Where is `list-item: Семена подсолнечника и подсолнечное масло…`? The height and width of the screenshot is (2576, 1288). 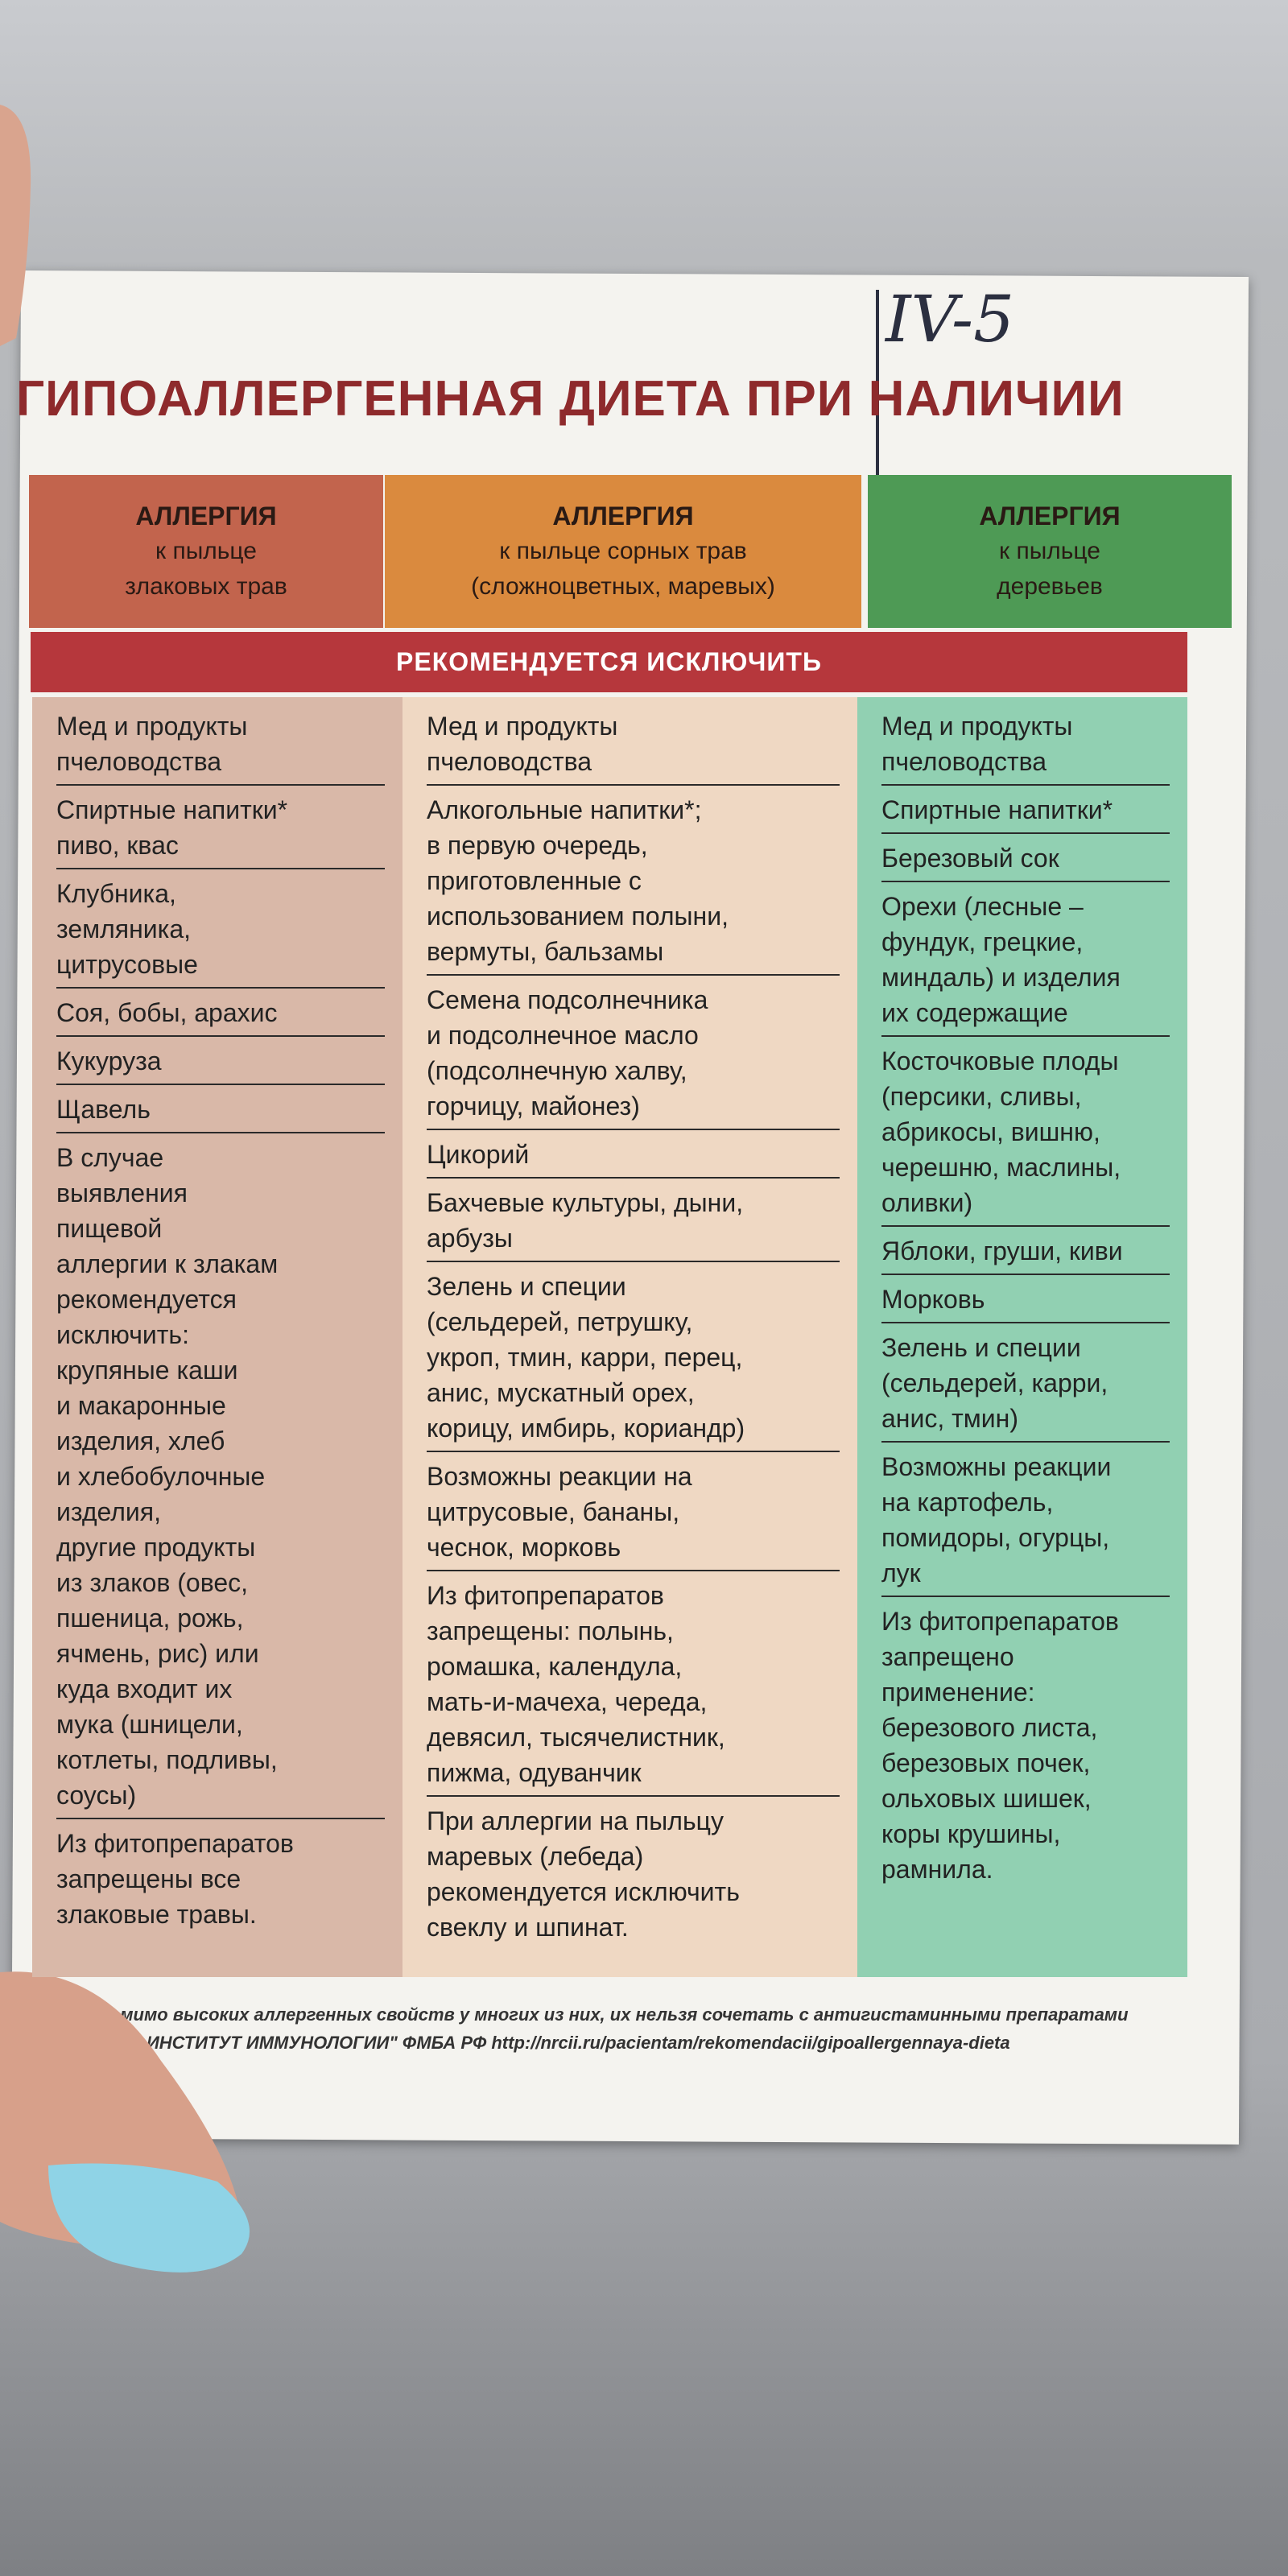
list-item: Семена подсолнечника и подсолнечное масло… is located at coordinates (633, 1056).